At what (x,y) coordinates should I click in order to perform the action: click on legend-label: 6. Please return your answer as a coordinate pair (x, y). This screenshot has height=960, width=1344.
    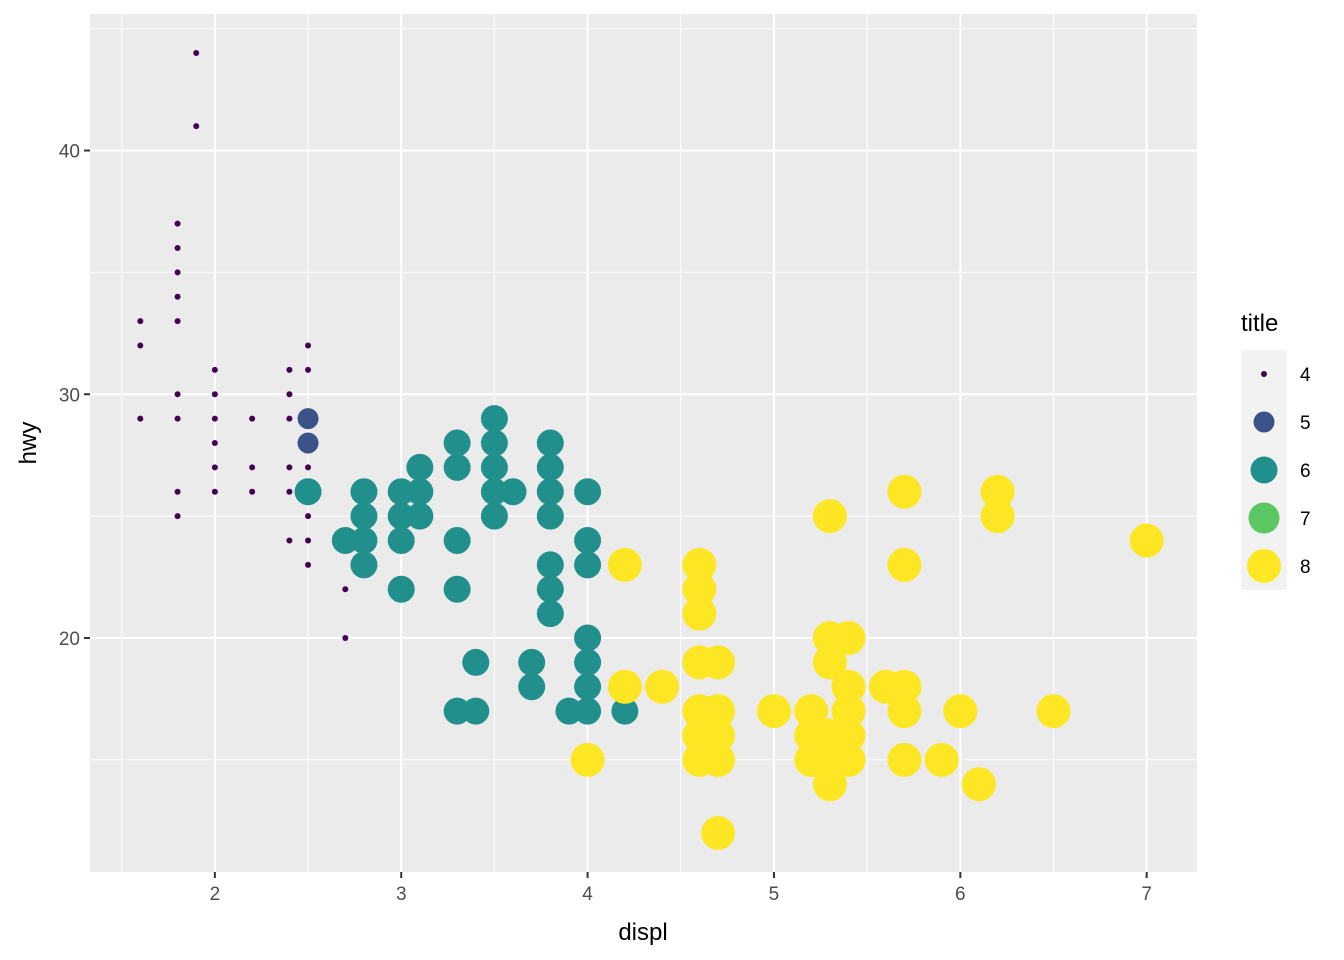
    Looking at the image, I should click on (1305, 471).